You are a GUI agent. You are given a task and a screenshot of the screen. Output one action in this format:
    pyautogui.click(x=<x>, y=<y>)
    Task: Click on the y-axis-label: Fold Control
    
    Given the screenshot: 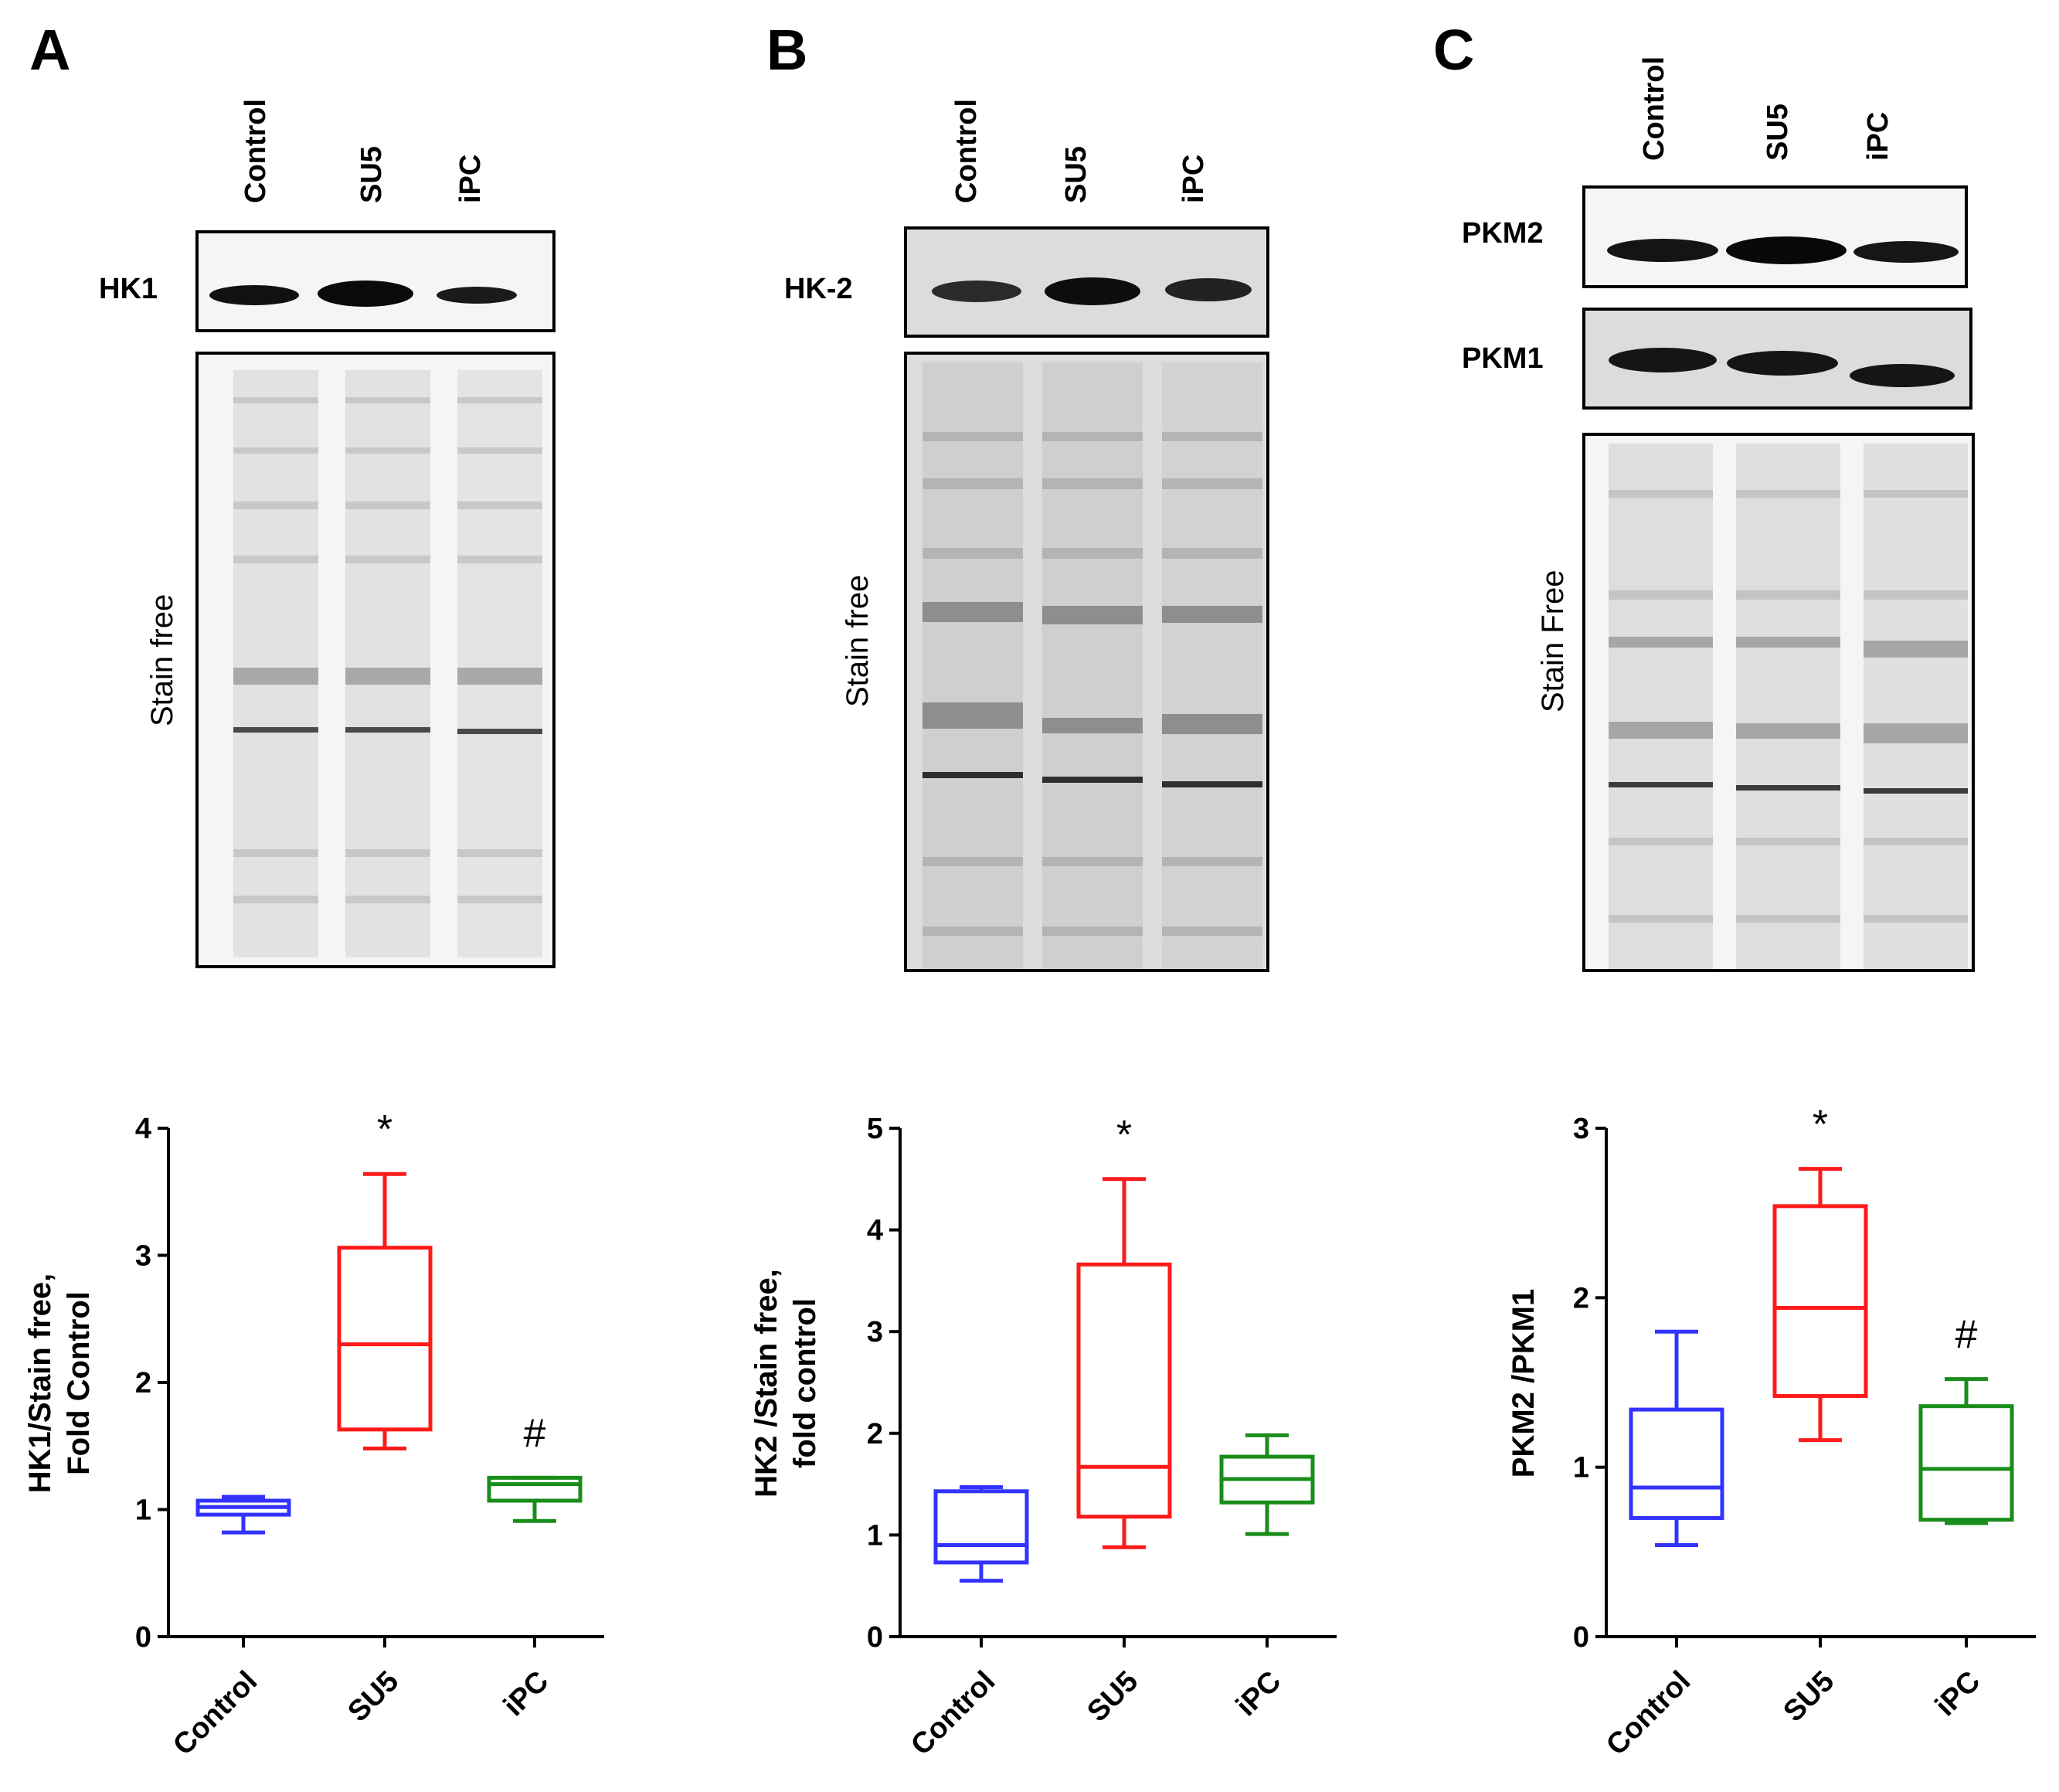 What is the action you would take?
    pyautogui.click(x=79, y=1383)
    